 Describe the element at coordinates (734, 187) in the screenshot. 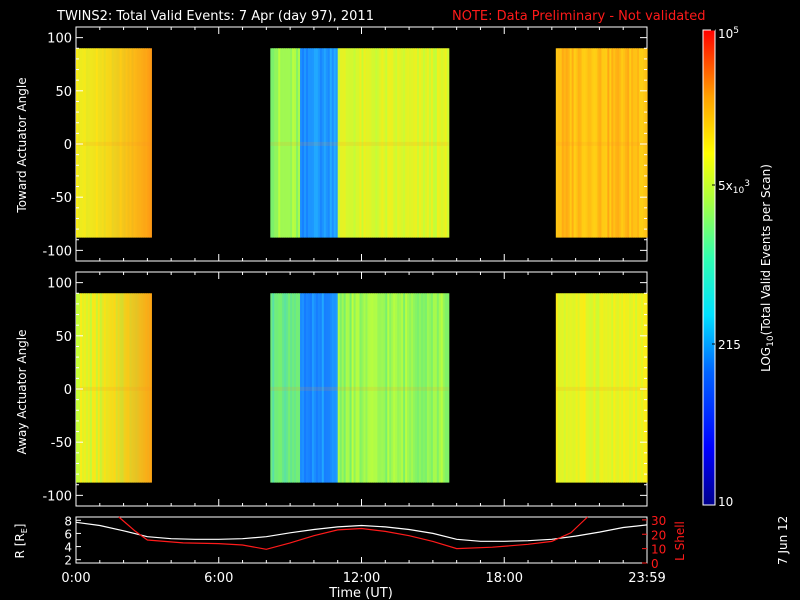

I see `colorbar-tick-5e3: 5x10³` at that location.